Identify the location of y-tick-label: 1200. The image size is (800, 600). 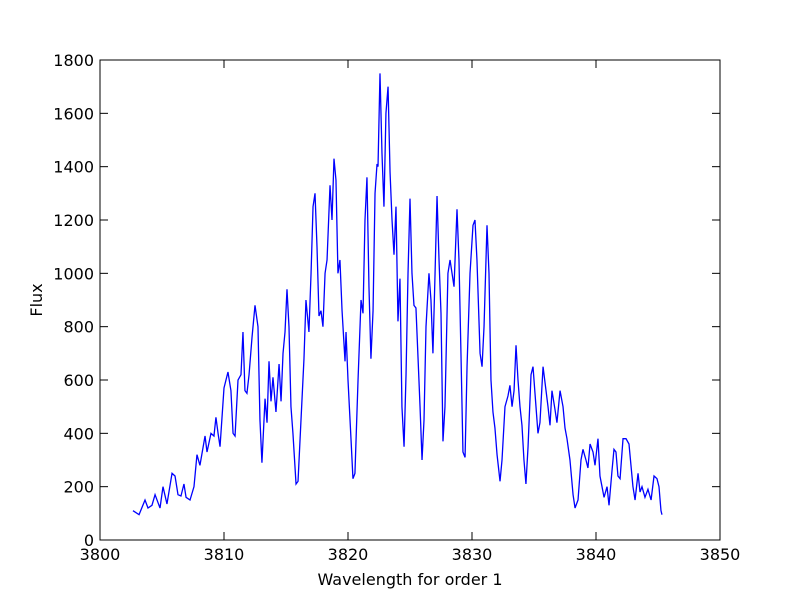
(73, 220).